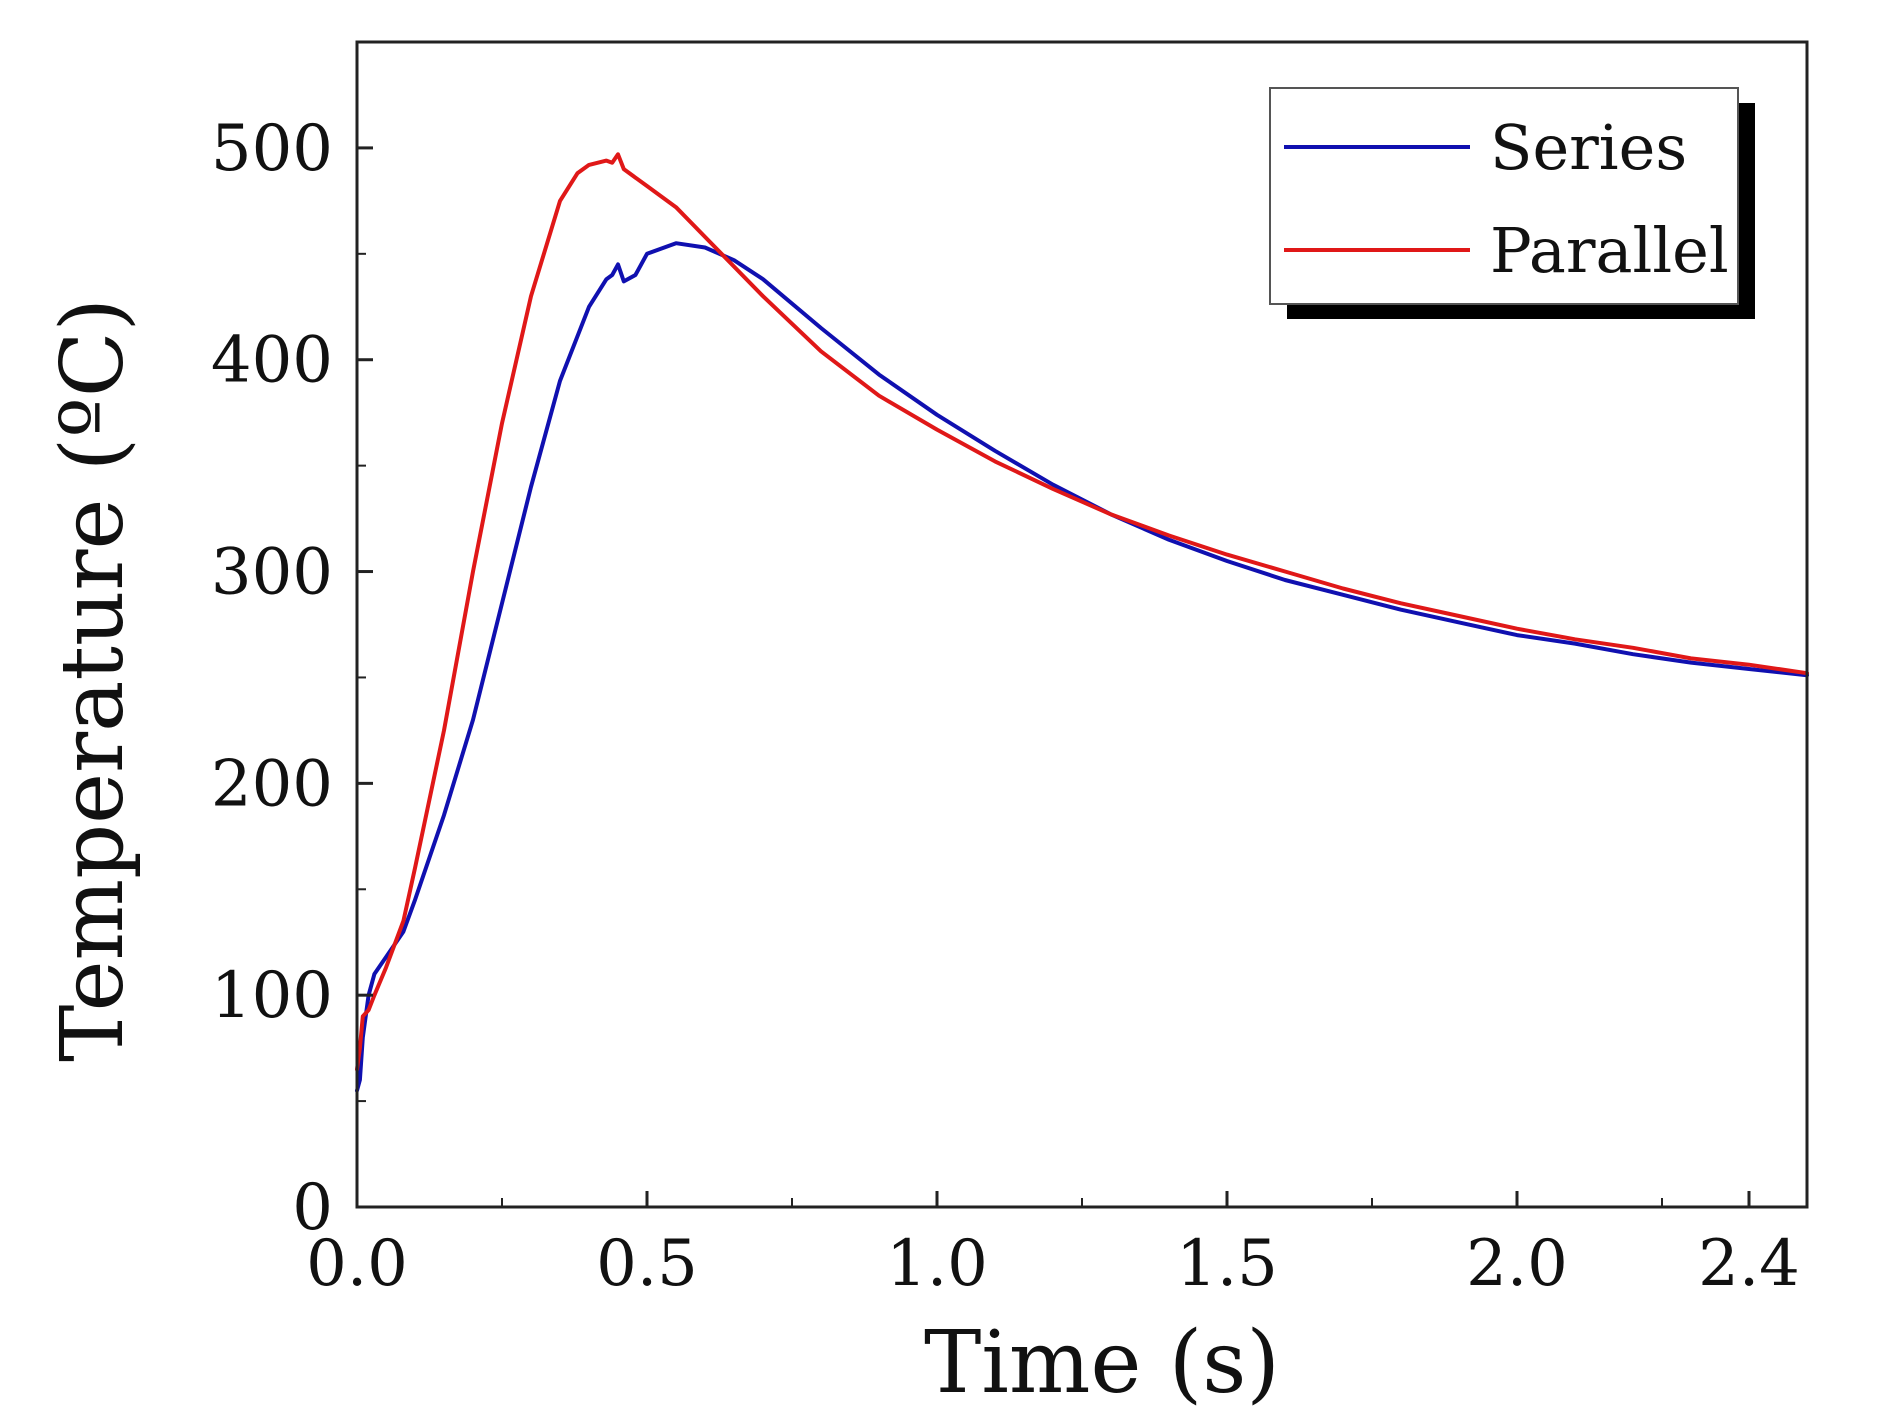  Describe the element at coordinates (937, 1264) in the screenshot. I see `x-tick-label: 1.0` at that location.